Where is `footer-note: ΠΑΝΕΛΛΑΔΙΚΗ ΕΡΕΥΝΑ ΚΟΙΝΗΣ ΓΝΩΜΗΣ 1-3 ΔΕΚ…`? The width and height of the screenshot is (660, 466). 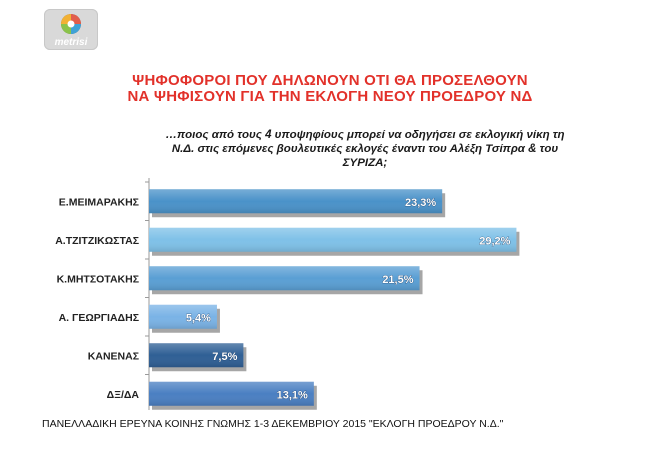
footer-note: ΠΑΝΕΛΛΑΔΙΚΗ ΕΡΕΥΝΑ ΚΟΙΝΗΣ ΓΝΩΜΗΣ 1-3 ΔΕΚ… is located at coordinates (273, 424).